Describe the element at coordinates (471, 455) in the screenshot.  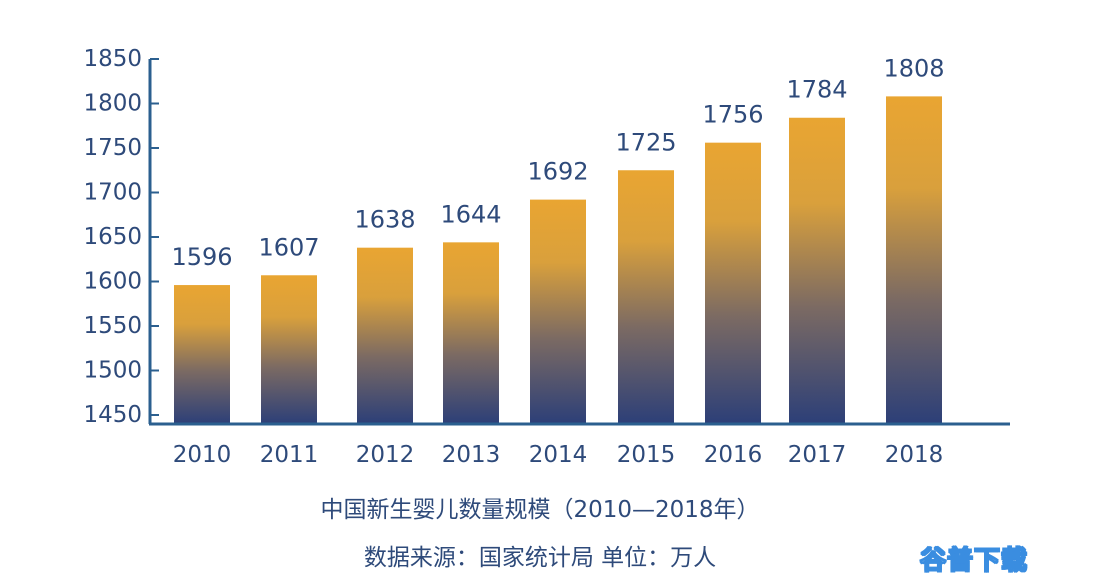
I see `x-tick-label: 2013` at that location.